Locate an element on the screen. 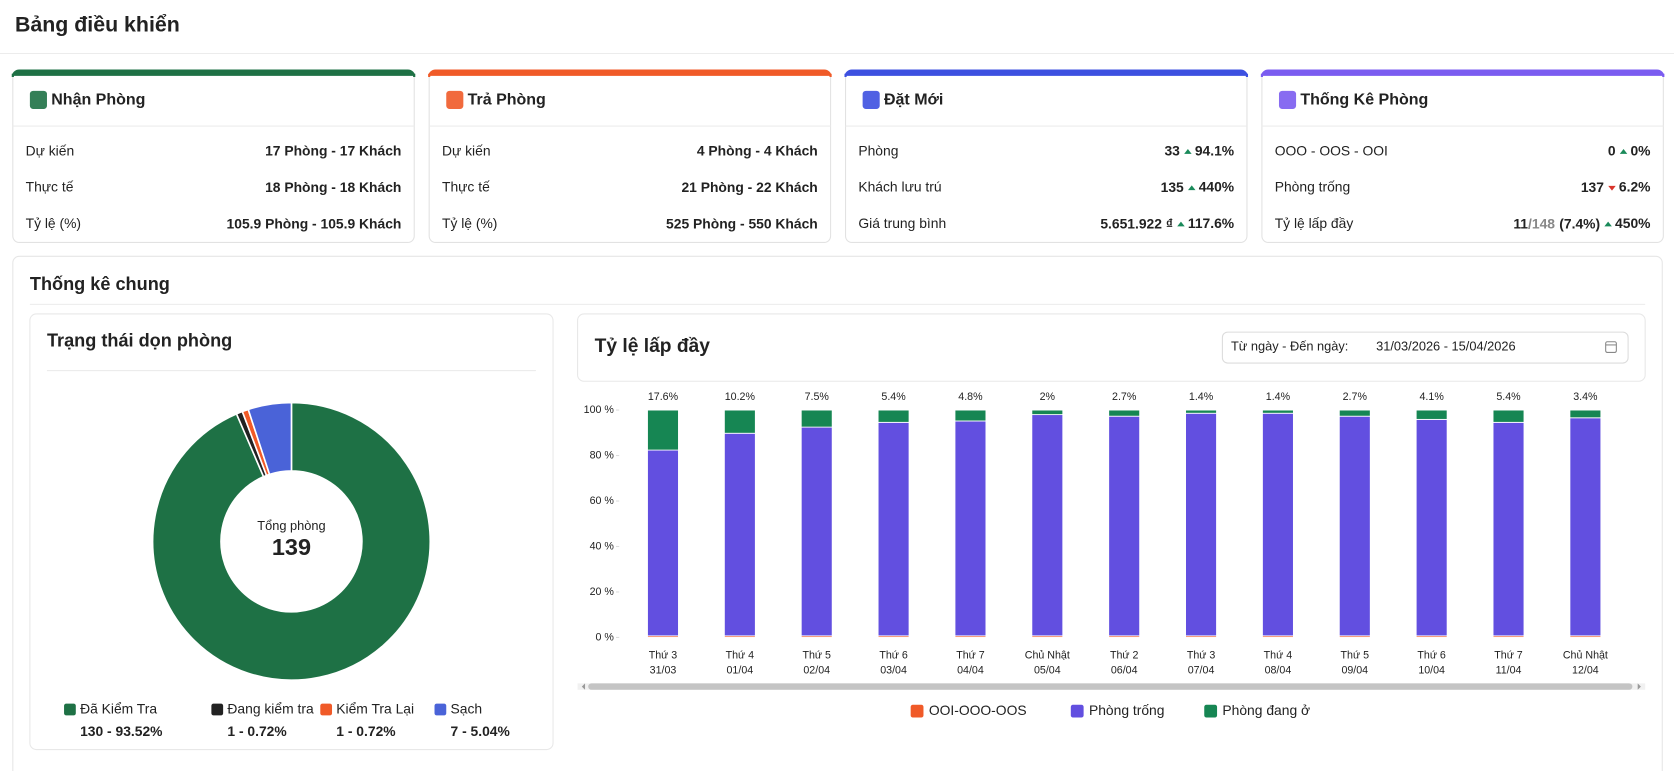 The width and height of the screenshot is (1674, 771). scrollbar-thumb is located at coordinates (1110, 686).